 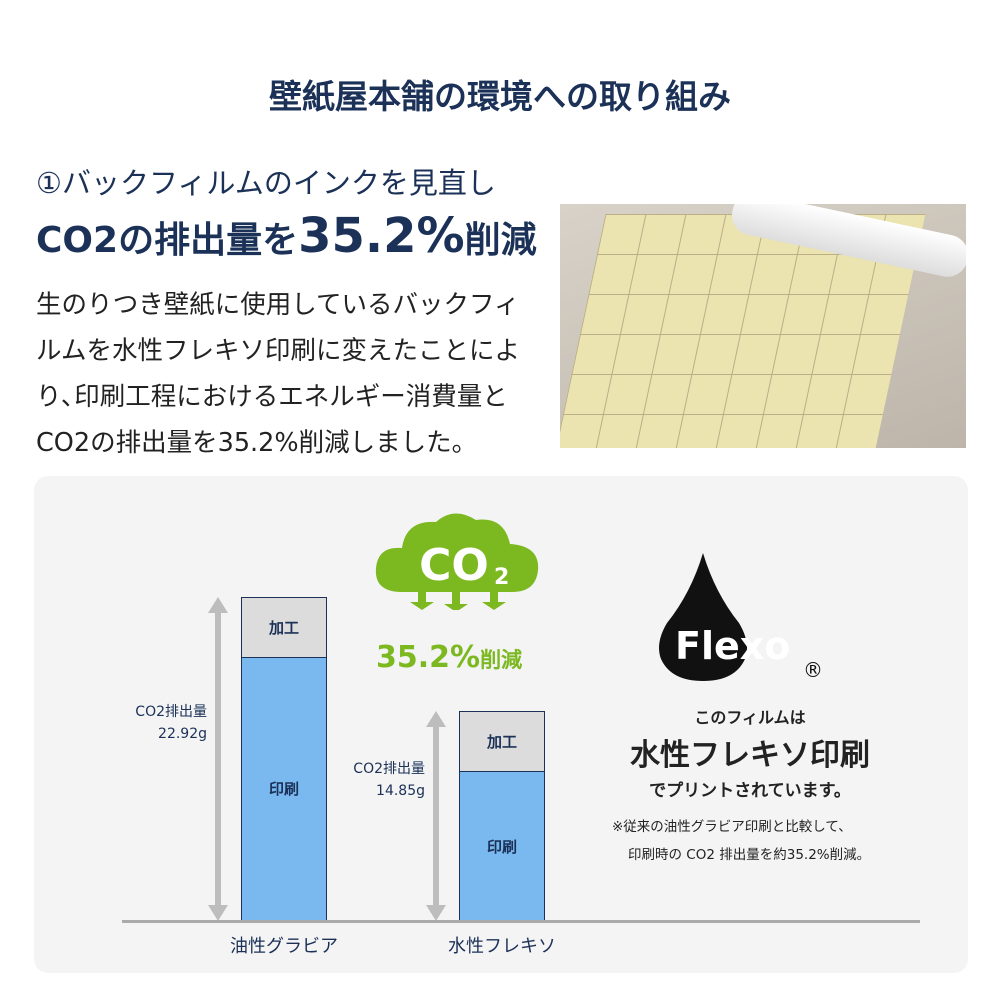 I want to click on section-subtitle: ①バックフィルムのインクを見直し, so click(x=266, y=183).